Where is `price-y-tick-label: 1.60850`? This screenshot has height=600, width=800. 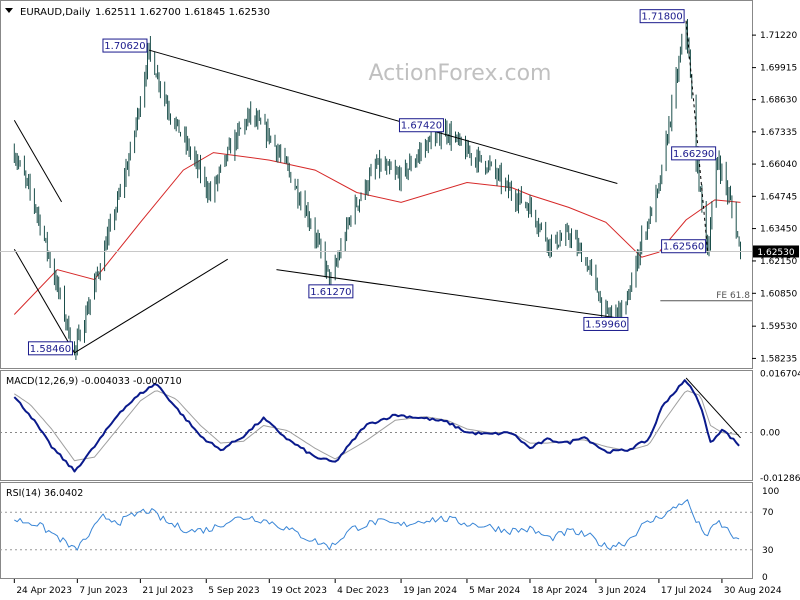 price-y-tick-label: 1.60850 is located at coordinates (778, 294).